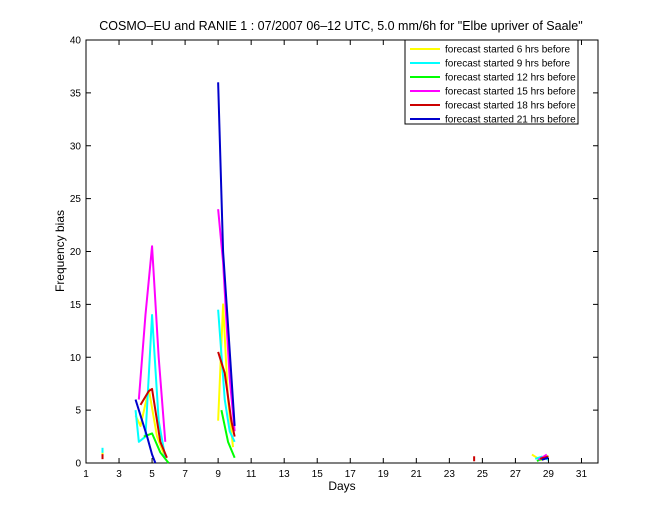  What do you see at coordinates (218, 474) in the screenshot?
I see `x-tick-label: 9` at bounding box center [218, 474].